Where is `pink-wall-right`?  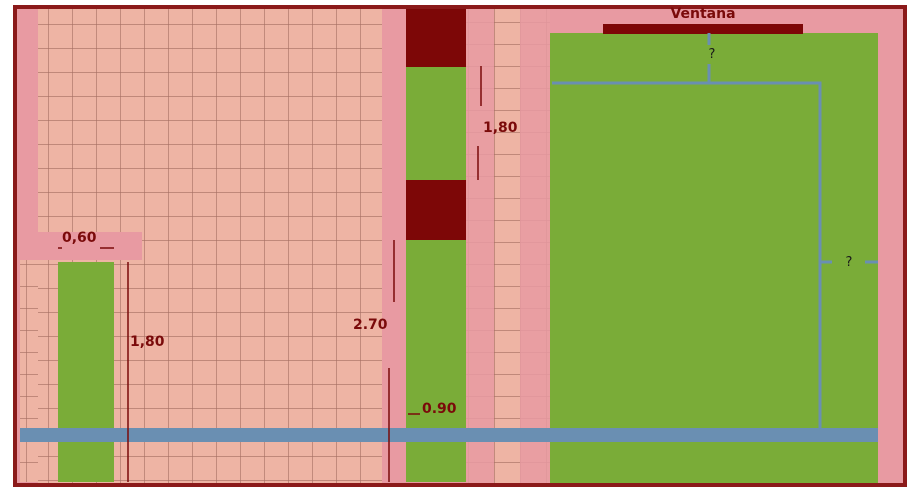
pink-wall-right is located at coordinates (890, 246).